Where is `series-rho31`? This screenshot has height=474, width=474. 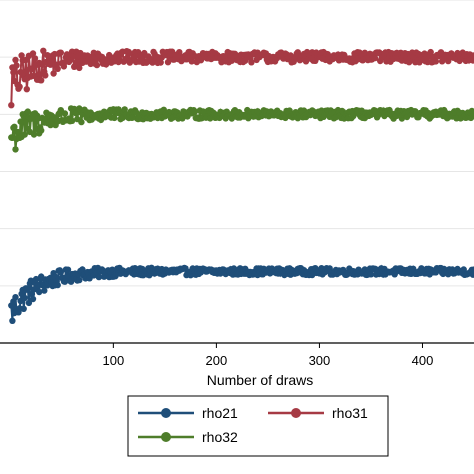
series-rho31 is located at coordinates (241, 78).